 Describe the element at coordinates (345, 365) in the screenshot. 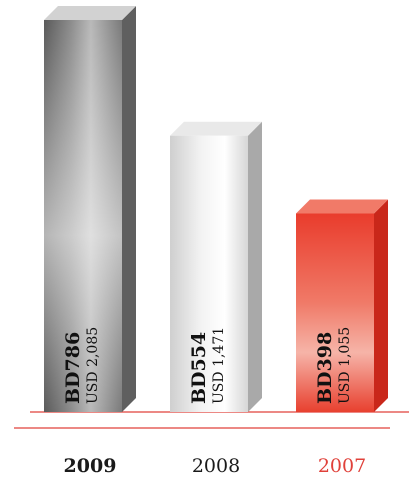

I see `bar-usd-label: USD 1,055` at that location.